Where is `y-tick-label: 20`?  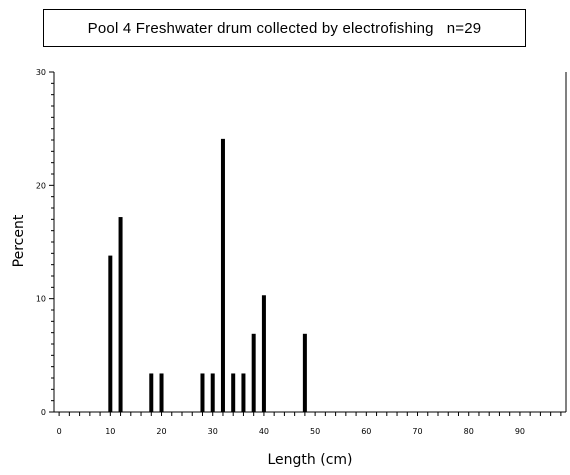
y-tick-label: 20 is located at coordinates (41, 185).